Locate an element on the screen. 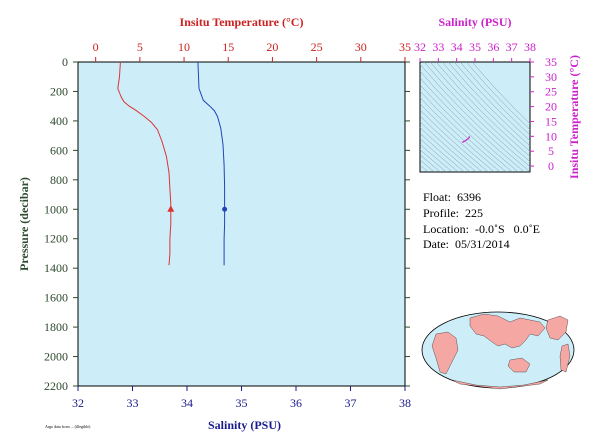 Image resolution: width=601 pixels, height=448 pixels. left-axis-tick-label: 1600 is located at coordinates (56, 298).